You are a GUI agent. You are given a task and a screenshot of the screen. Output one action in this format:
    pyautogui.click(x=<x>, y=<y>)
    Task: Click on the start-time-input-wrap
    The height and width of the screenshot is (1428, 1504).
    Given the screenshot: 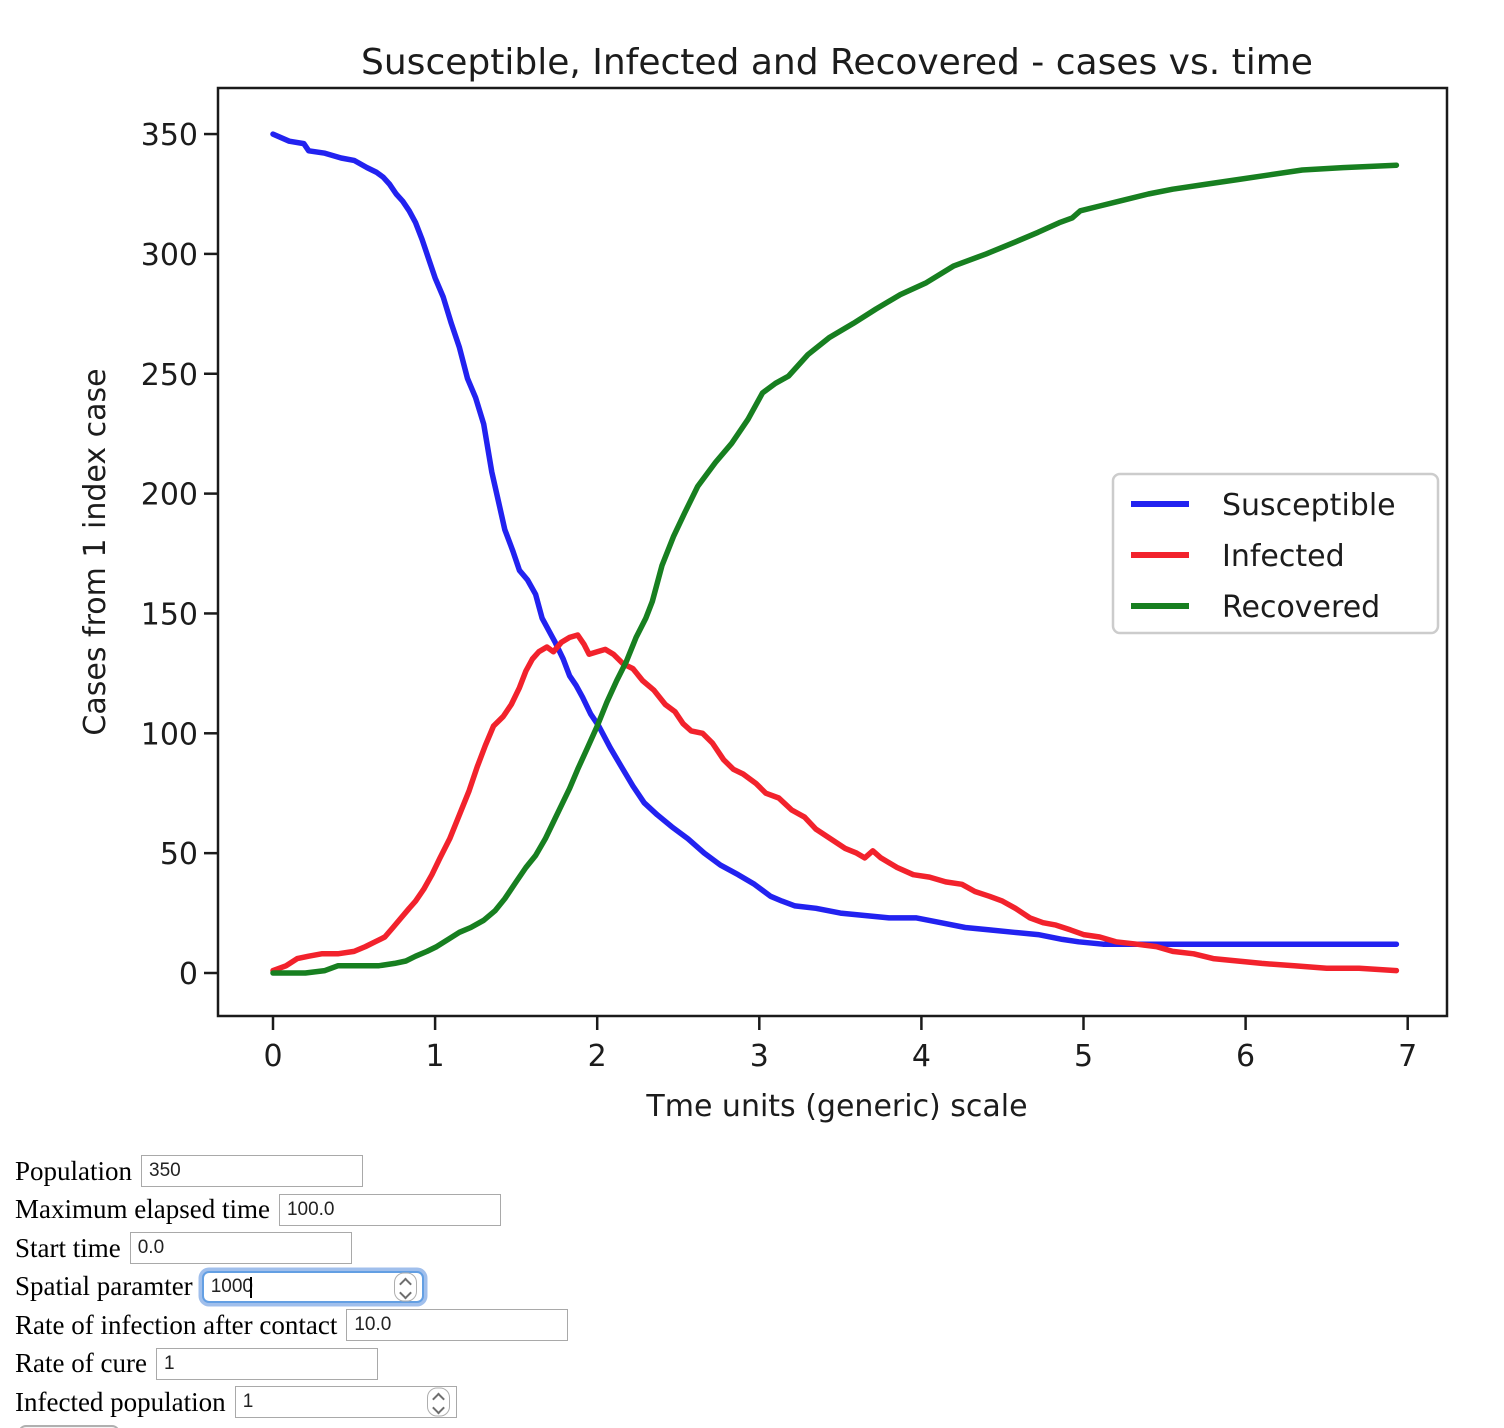 What is the action you would take?
    pyautogui.click(x=240, y=1248)
    